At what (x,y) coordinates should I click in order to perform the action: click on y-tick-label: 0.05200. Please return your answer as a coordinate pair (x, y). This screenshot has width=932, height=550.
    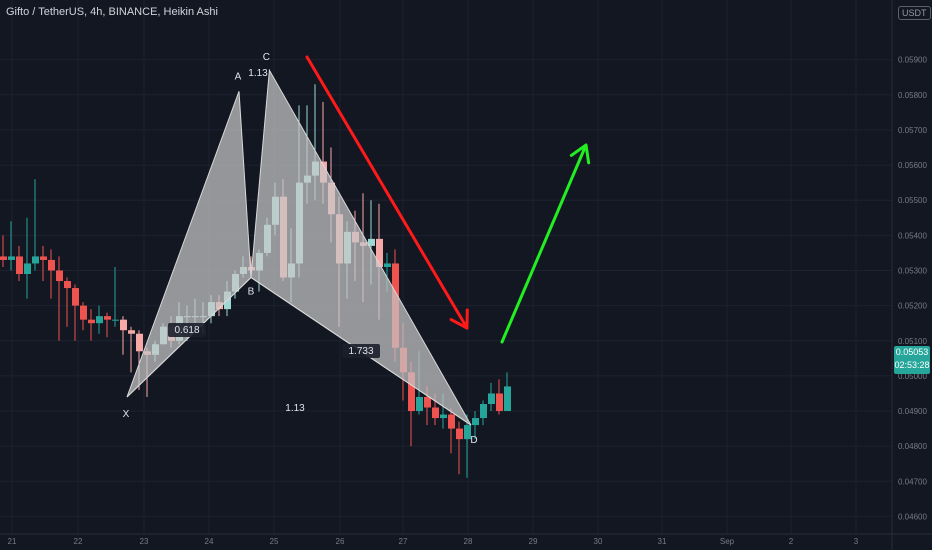
    Looking at the image, I should click on (912, 306).